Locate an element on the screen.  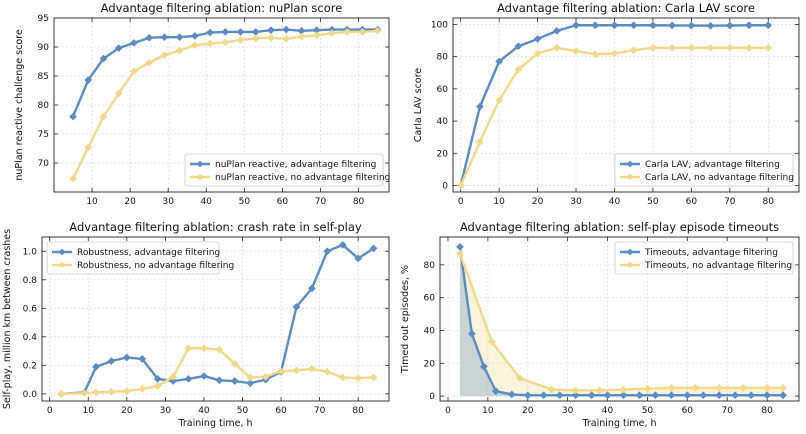
x-tick-label: 30 is located at coordinates (576, 202).